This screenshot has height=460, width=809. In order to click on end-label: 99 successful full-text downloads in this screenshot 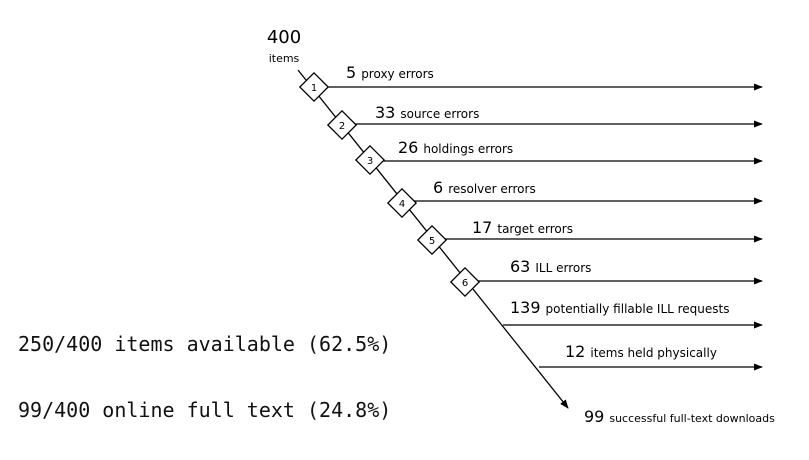, I will do `click(679, 416)`.